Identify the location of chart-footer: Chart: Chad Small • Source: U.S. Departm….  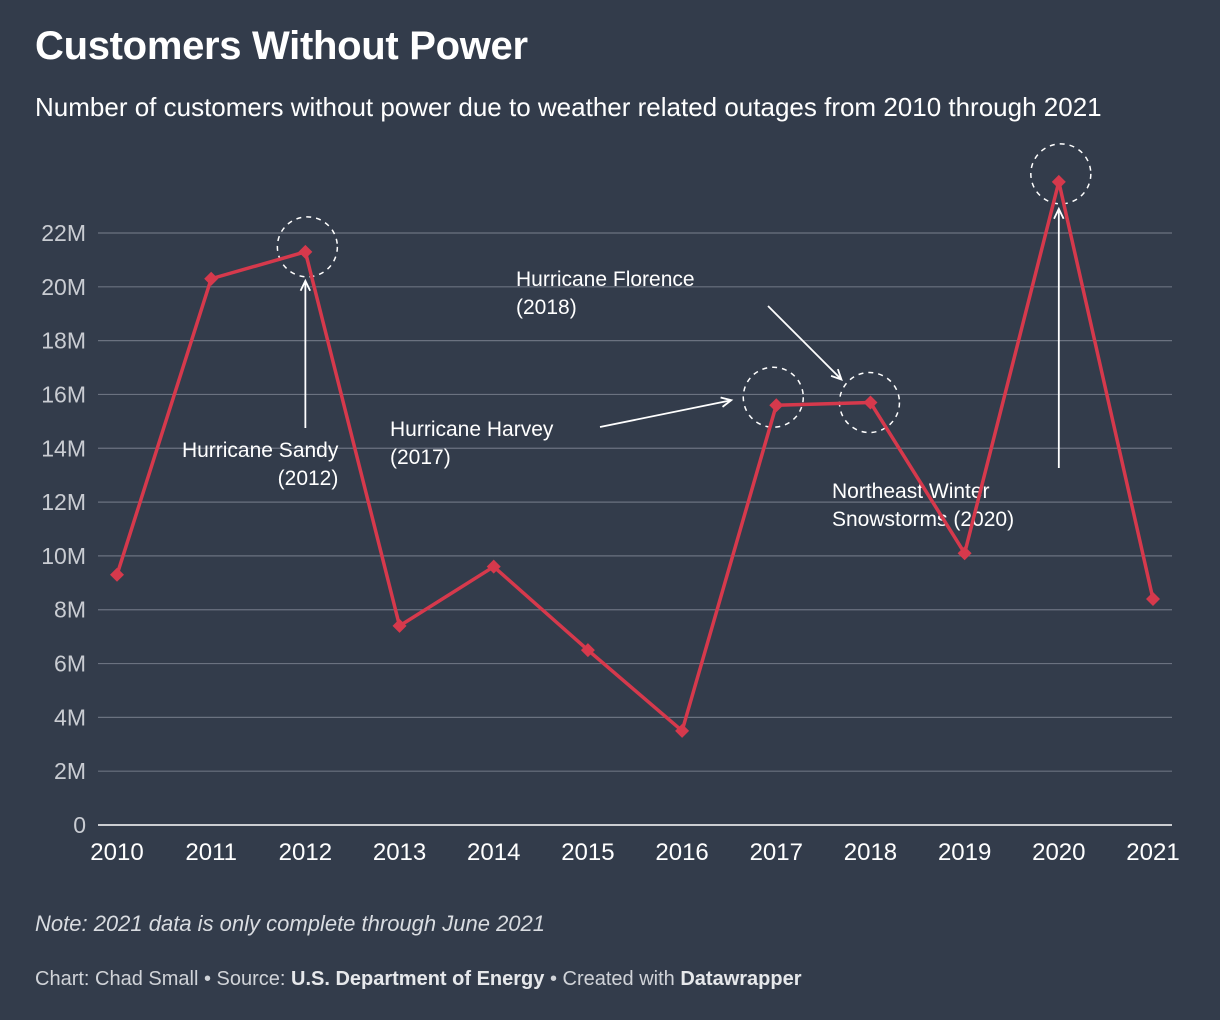
(418, 979).